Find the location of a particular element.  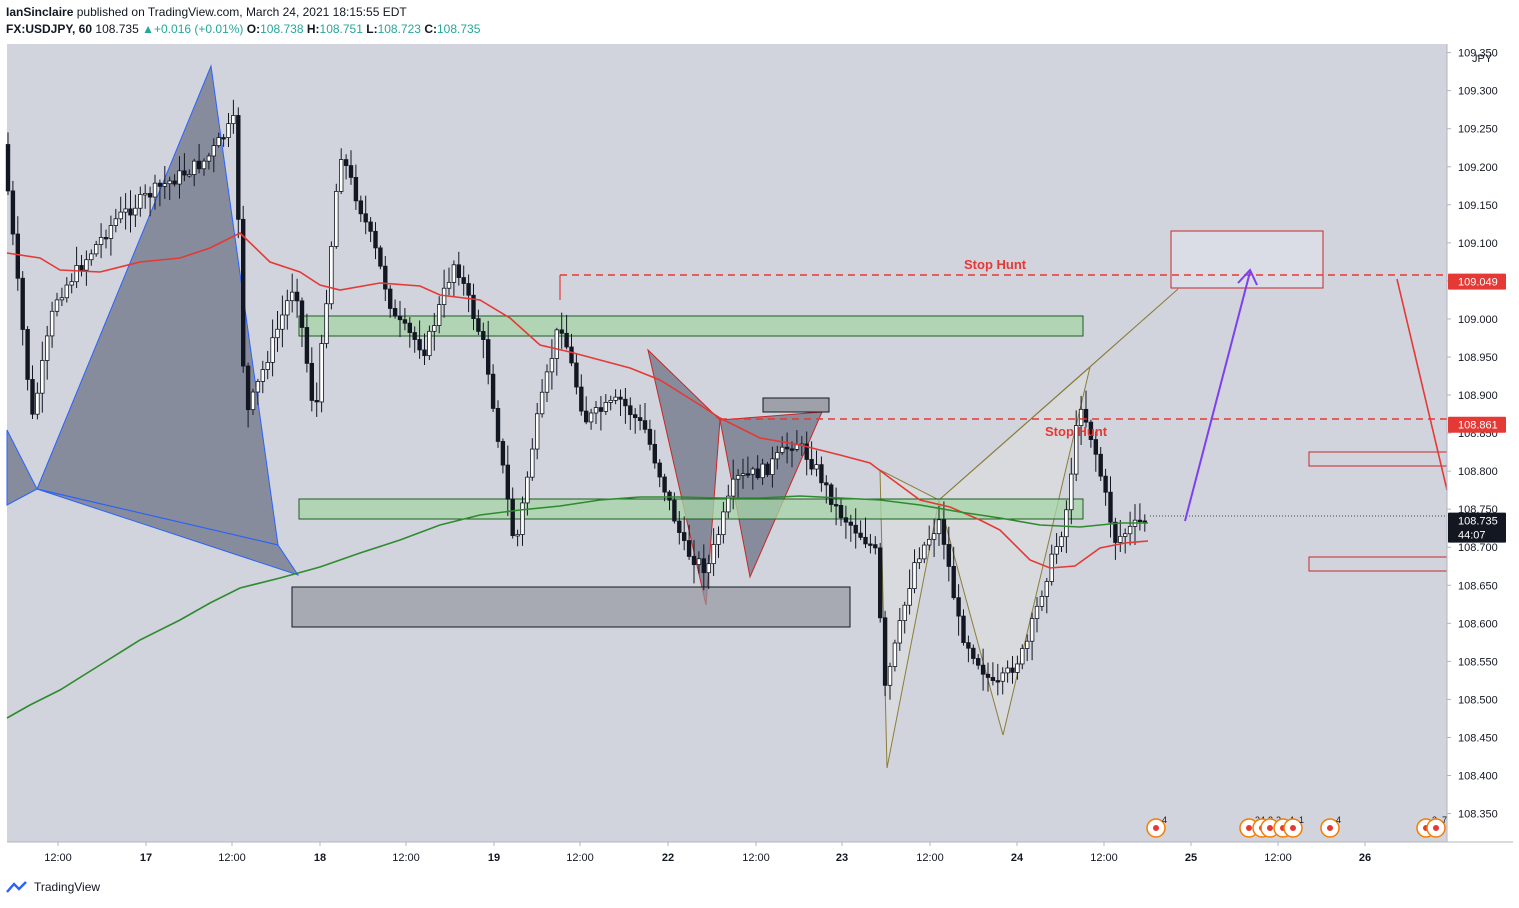

time-tick-label: 23 is located at coordinates (842, 858).